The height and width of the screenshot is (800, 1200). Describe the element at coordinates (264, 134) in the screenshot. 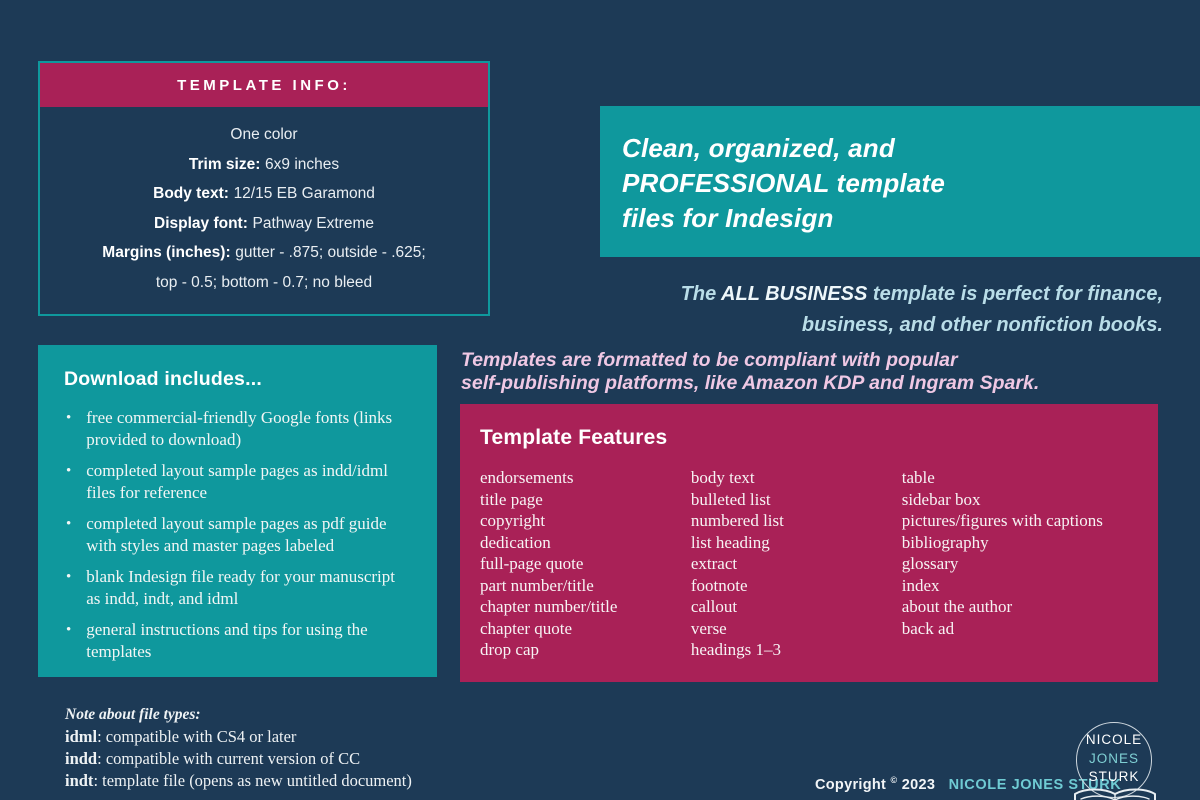

I see `template-info-row: One color` at that location.